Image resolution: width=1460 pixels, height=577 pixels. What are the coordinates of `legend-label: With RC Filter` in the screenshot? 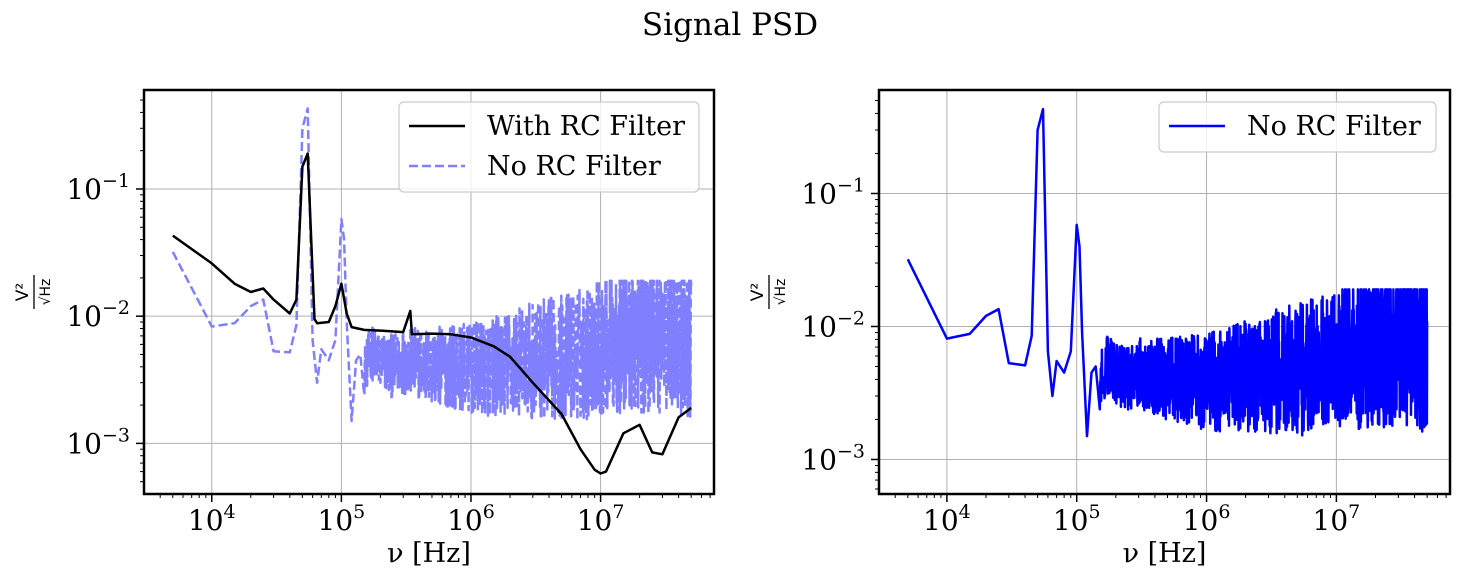 It's located at (586, 126).